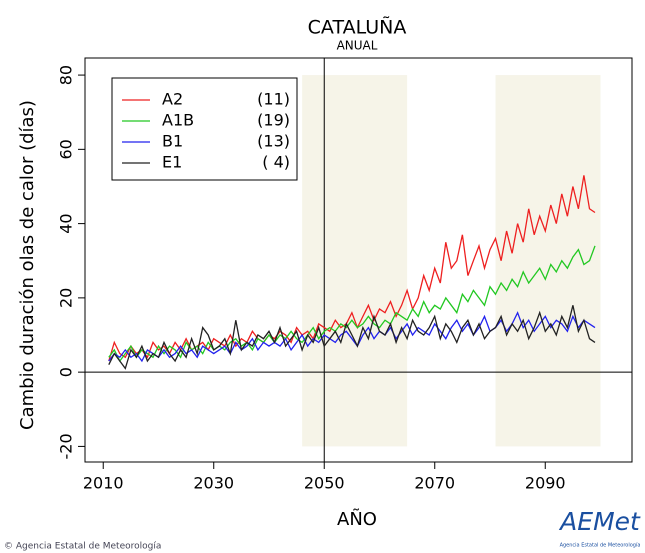 This screenshot has width=645, height=553. Describe the element at coordinates (357, 46) in the screenshot. I see `chart-subtitle: ANUAL` at that location.